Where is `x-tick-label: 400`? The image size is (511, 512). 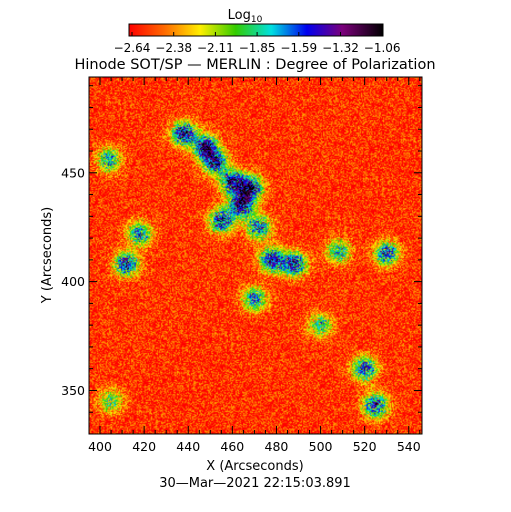 x-tick-label: 400 is located at coordinates (100, 446).